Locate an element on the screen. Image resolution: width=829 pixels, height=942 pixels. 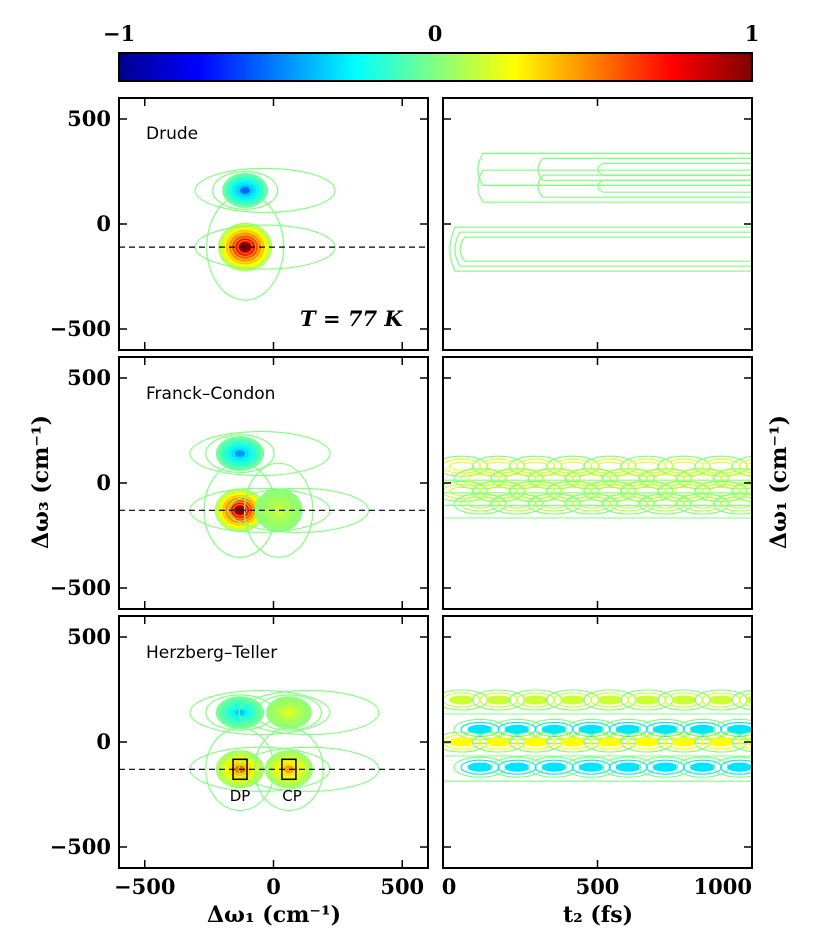
spectrum-panel-2-peak-1-core is located at coordinates (289, 769).